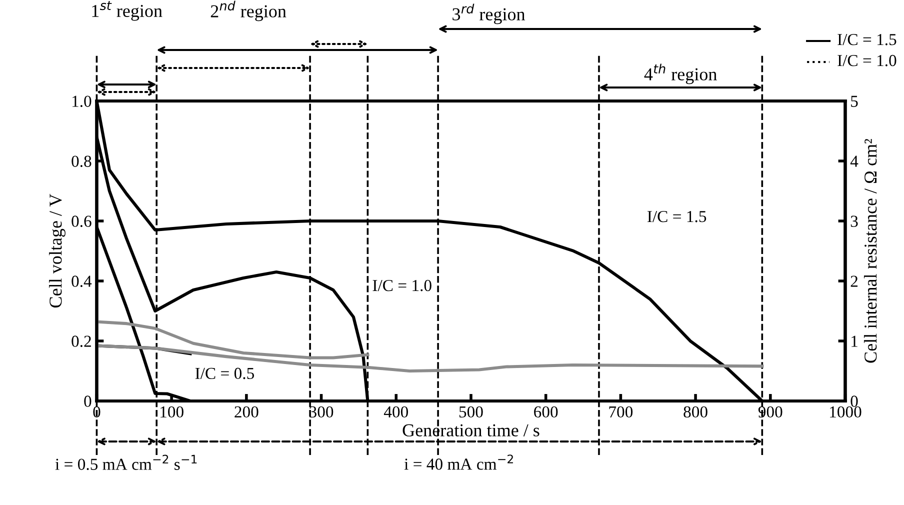  I want to click on text: i = 40 mA cm$^{−2}$, so click(458, 462).